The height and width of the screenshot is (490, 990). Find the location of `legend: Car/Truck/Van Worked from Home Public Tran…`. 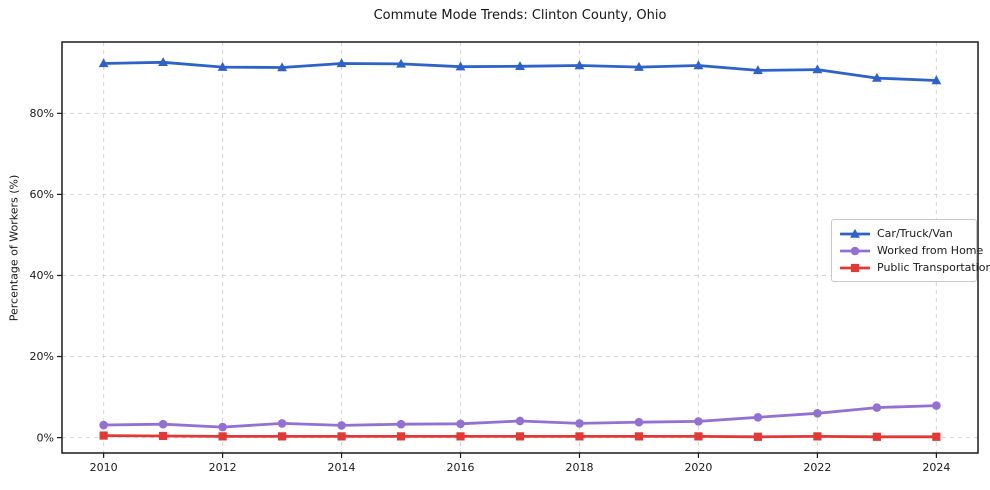

legend: Car/Truck/Van Worked from Home Public Tran… is located at coordinates (910, 250).